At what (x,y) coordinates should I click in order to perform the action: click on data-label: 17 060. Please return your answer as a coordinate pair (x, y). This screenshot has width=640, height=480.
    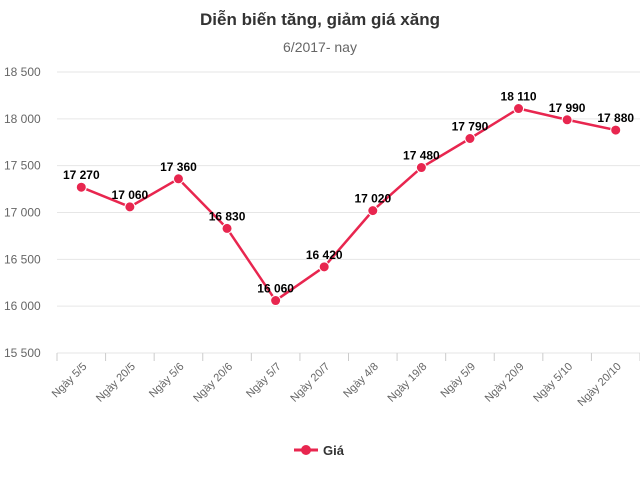
    Looking at the image, I should click on (130, 195).